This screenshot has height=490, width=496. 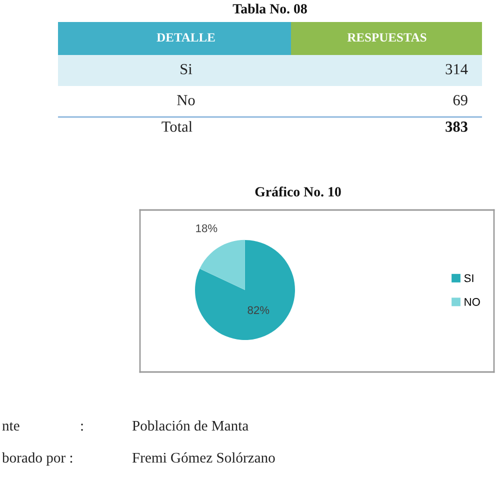 I want to click on legend-label: SI, so click(x=469, y=278).